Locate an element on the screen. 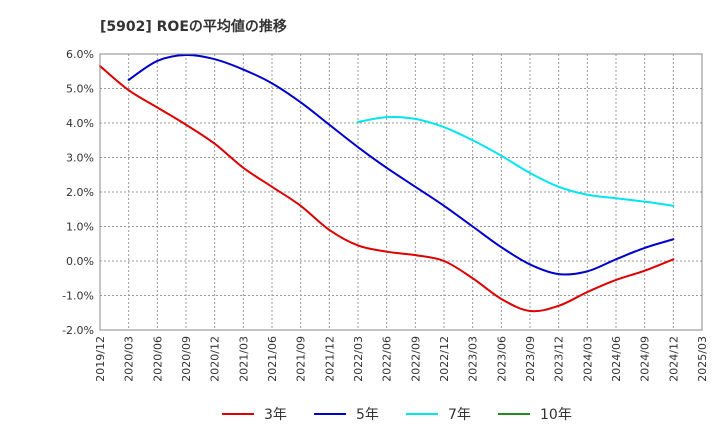  x-tick-label: 2023/09 is located at coordinates (530, 359).